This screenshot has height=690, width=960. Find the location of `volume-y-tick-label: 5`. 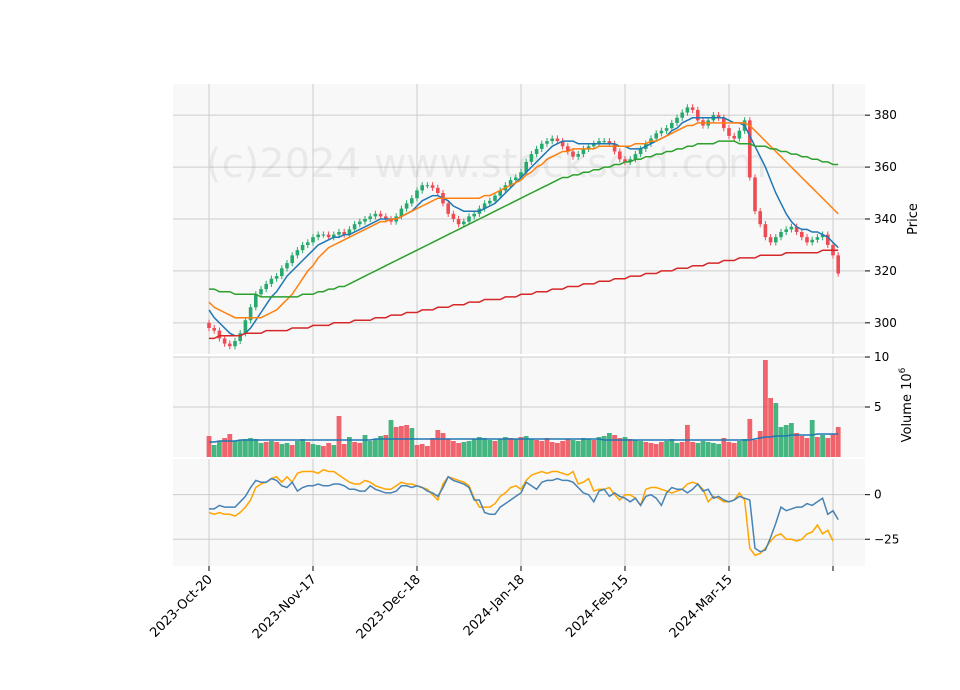

volume-y-tick-label: 5 is located at coordinates (878, 407).